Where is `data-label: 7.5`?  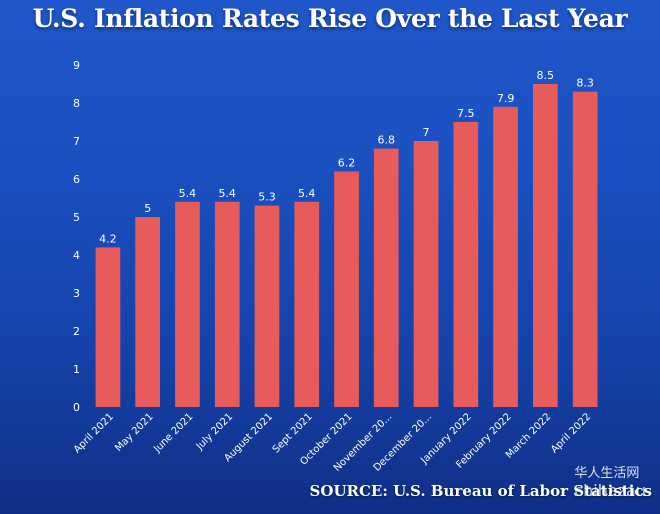
data-label: 7.5 is located at coordinates (466, 113).